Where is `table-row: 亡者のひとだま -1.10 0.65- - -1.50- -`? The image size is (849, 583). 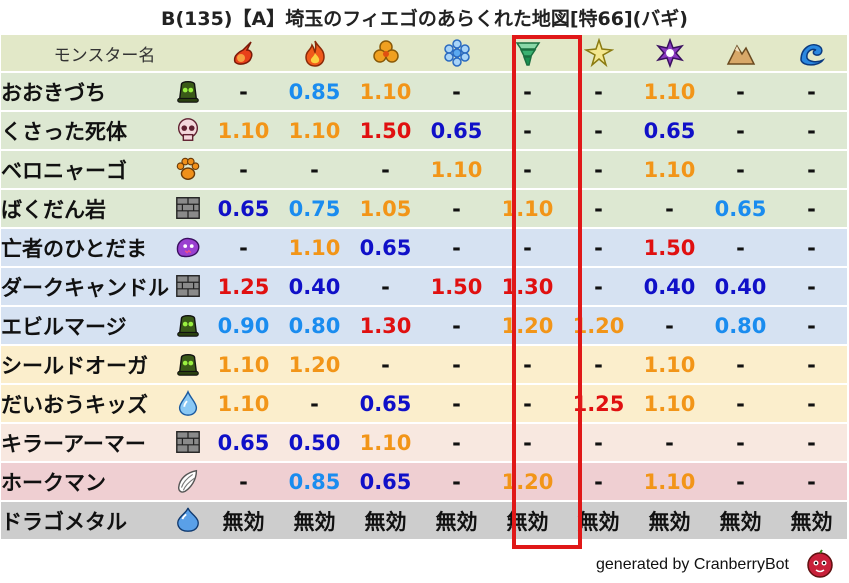
table-row: 亡者のひとだま -1.10 0.65- - -1.50- - is located at coordinates (424, 248).